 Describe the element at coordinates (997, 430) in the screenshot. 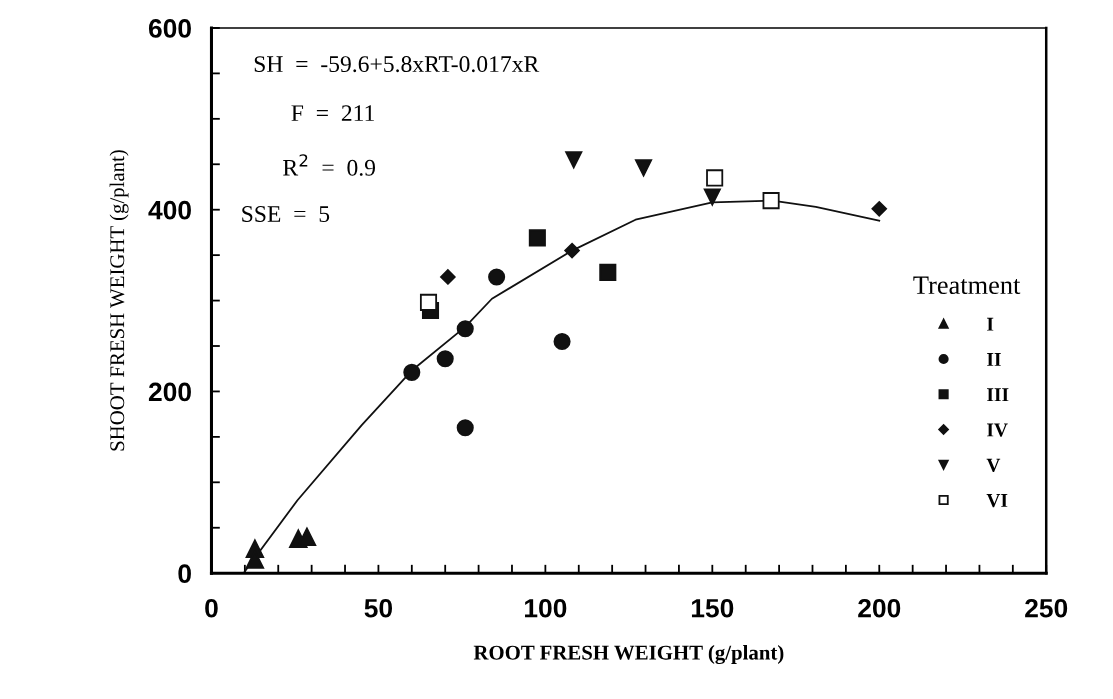

I see `legend-label: IV` at that location.